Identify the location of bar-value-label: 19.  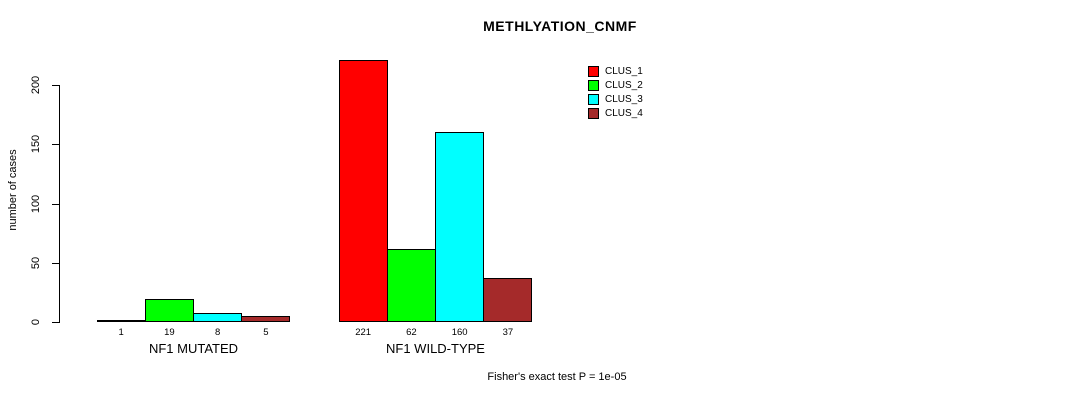
(169, 332).